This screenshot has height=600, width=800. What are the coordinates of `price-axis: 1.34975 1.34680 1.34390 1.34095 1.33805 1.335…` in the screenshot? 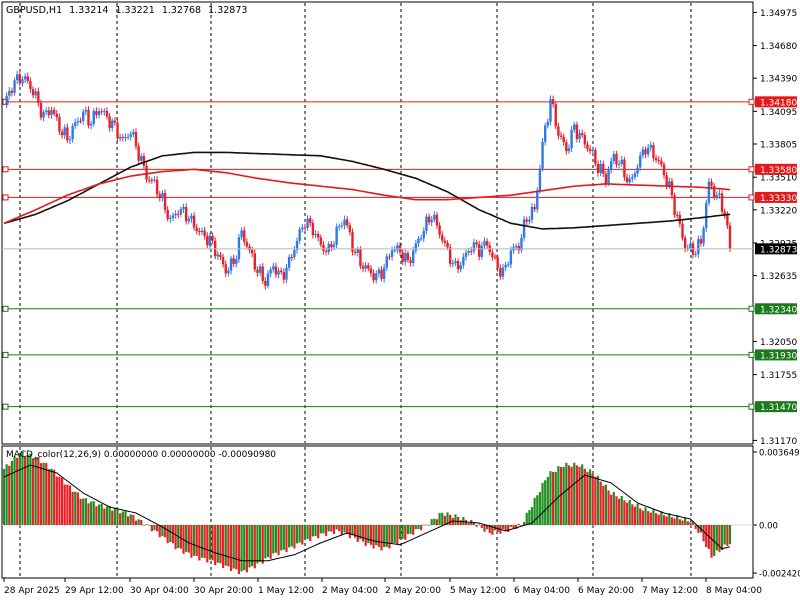 It's located at (775, 228).